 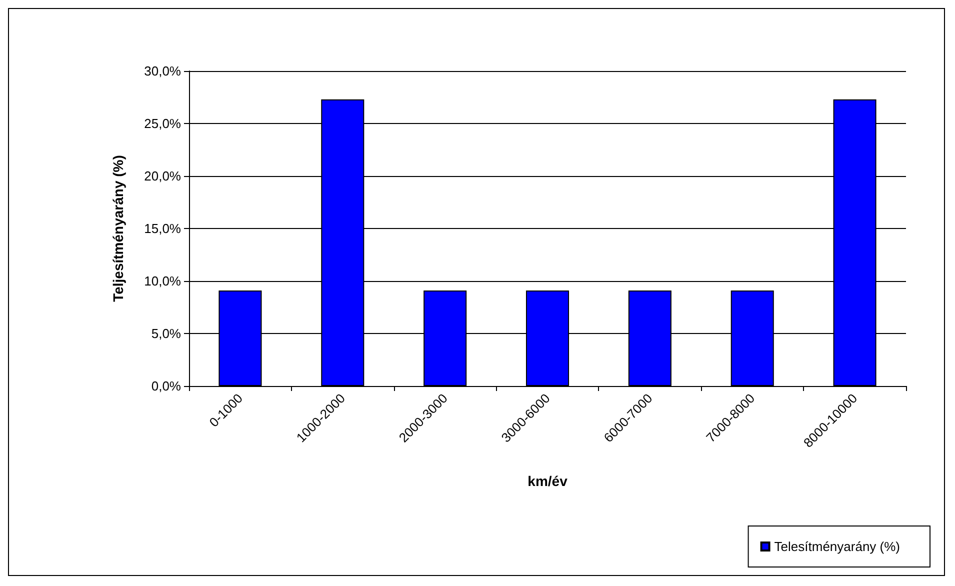 I want to click on y-tick-label: 15,0%, so click(x=163, y=228).